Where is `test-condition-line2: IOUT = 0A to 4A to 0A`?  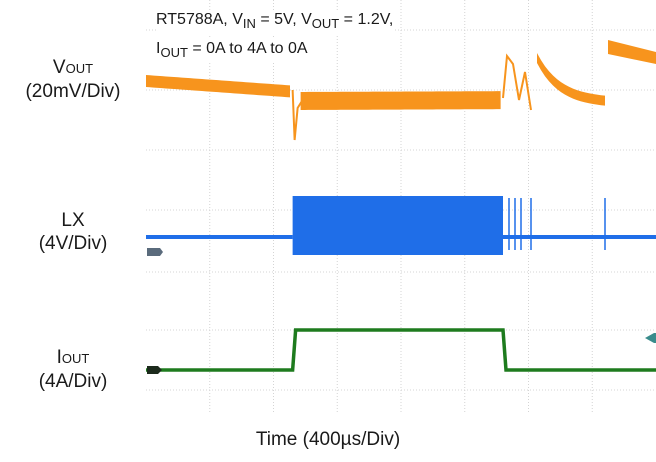 test-condition-line2: IOUT = 0A to 4A to 0A is located at coordinates (232, 51).